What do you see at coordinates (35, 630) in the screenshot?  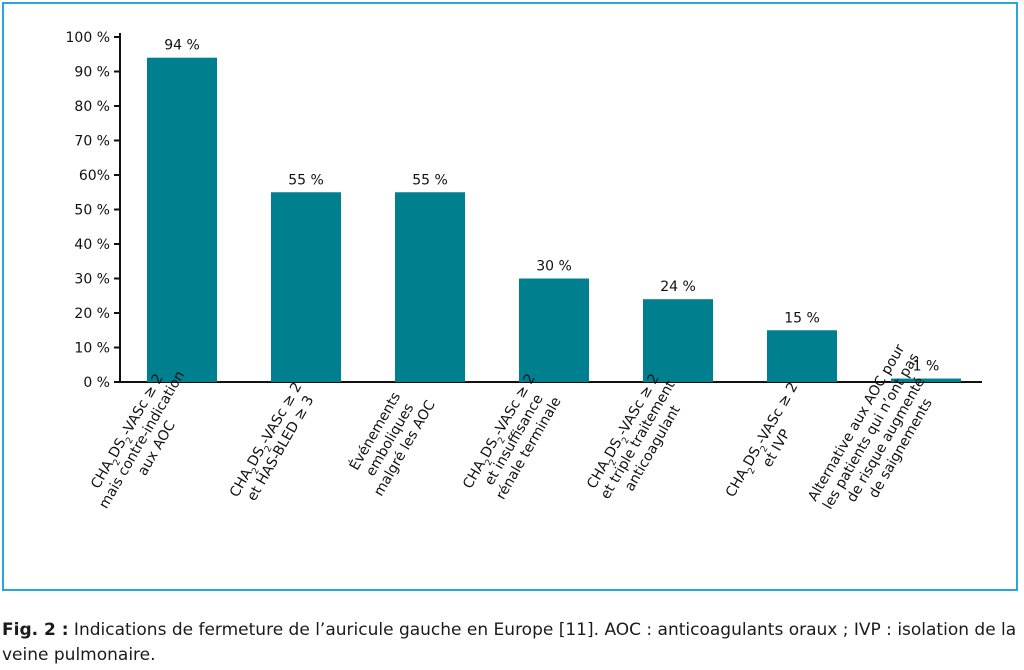 I see `caption-label: Fig. 2 :` at bounding box center [35, 630].